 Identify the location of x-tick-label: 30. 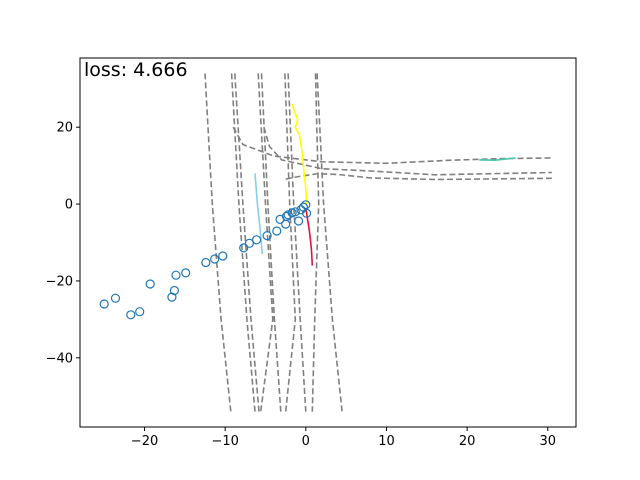
(547, 441).